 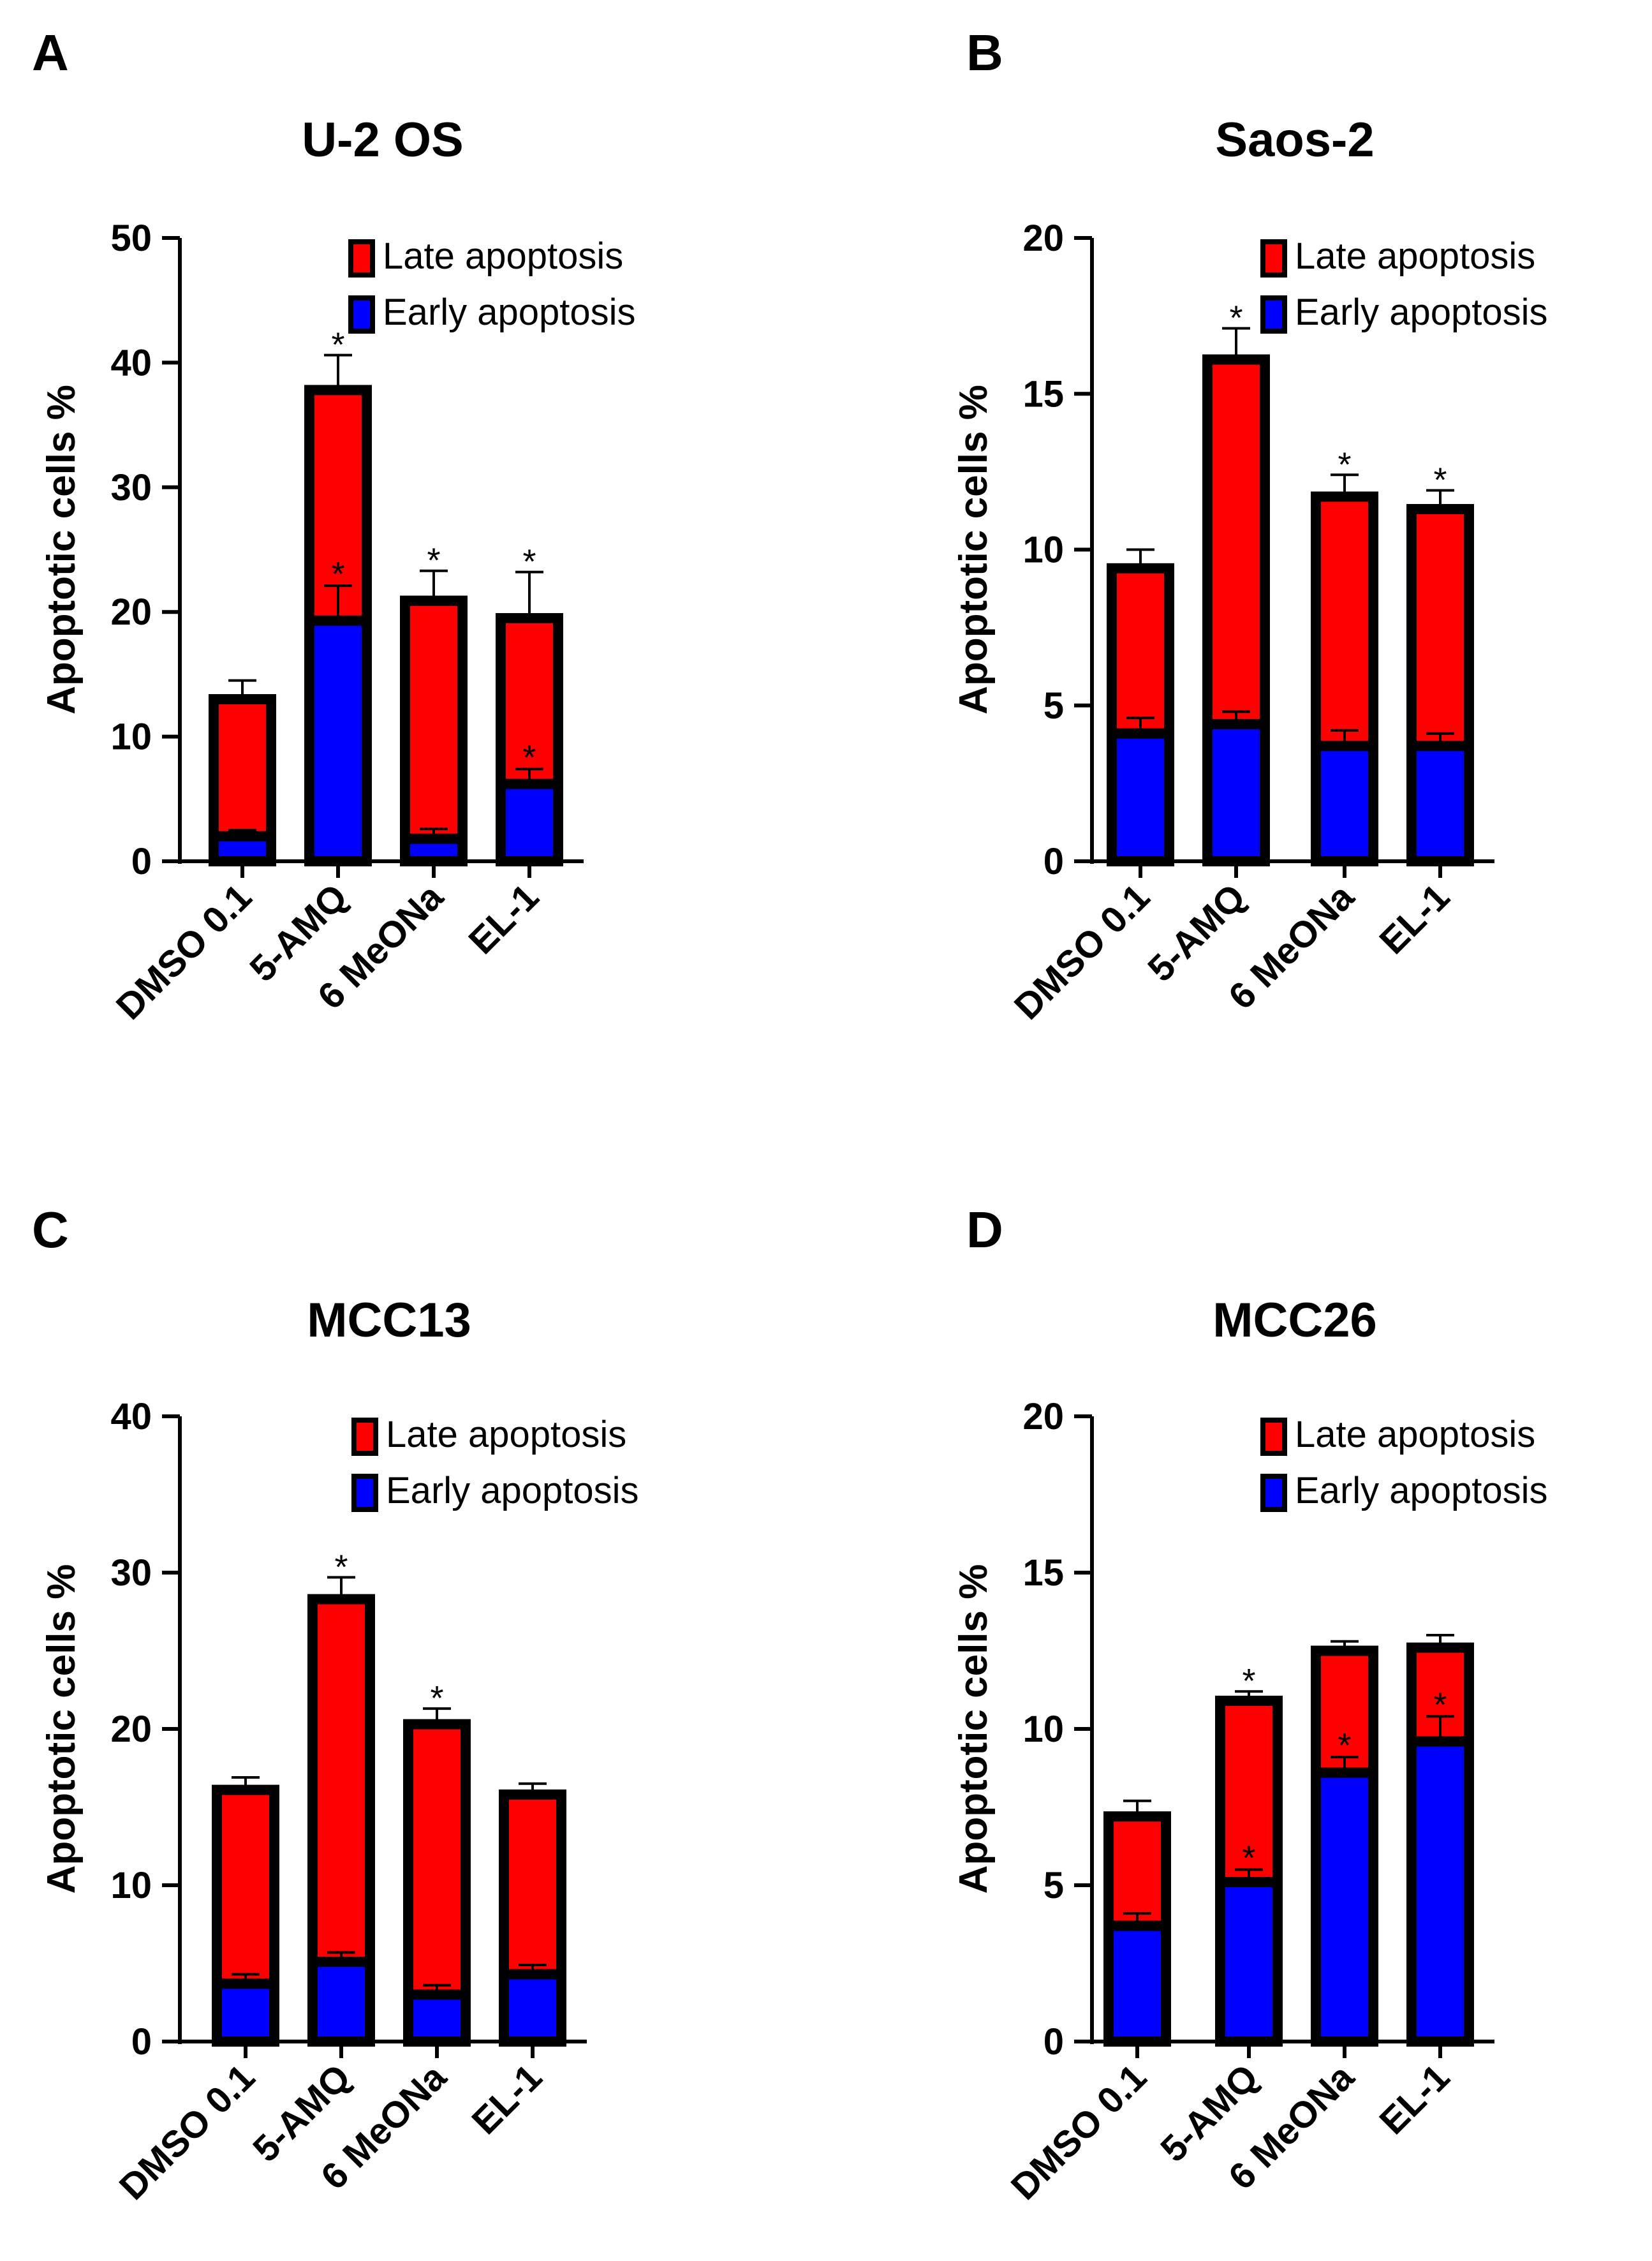 What do you see at coordinates (985, 52) in the screenshot?
I see `panel-label: B` at bounding box center [985, 52].